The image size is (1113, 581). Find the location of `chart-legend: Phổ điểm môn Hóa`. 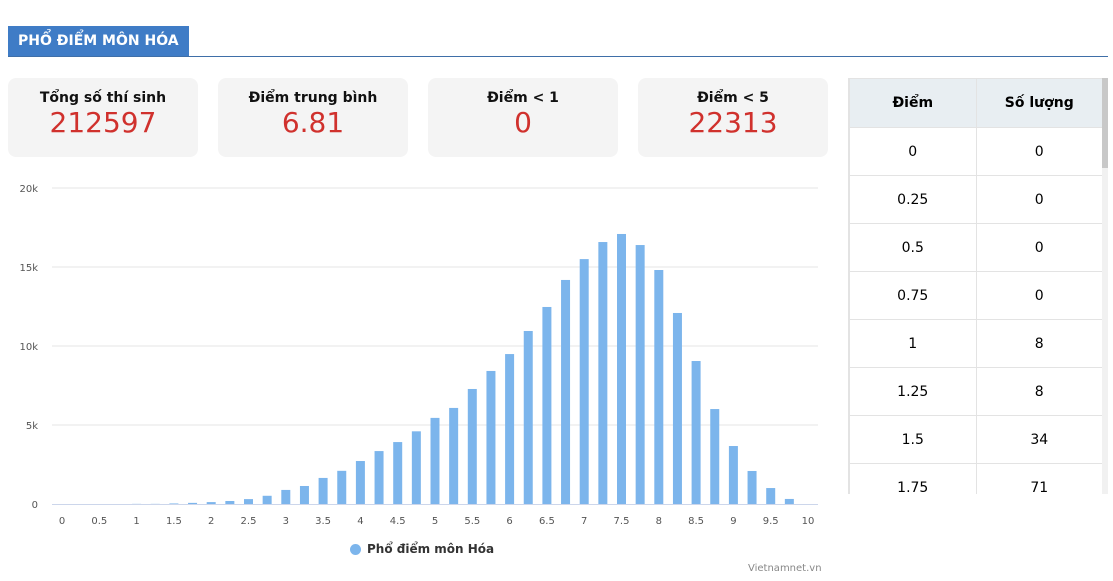

chart-legend: Phổ điểm môn Hóa is located at coordinates (422, 549).